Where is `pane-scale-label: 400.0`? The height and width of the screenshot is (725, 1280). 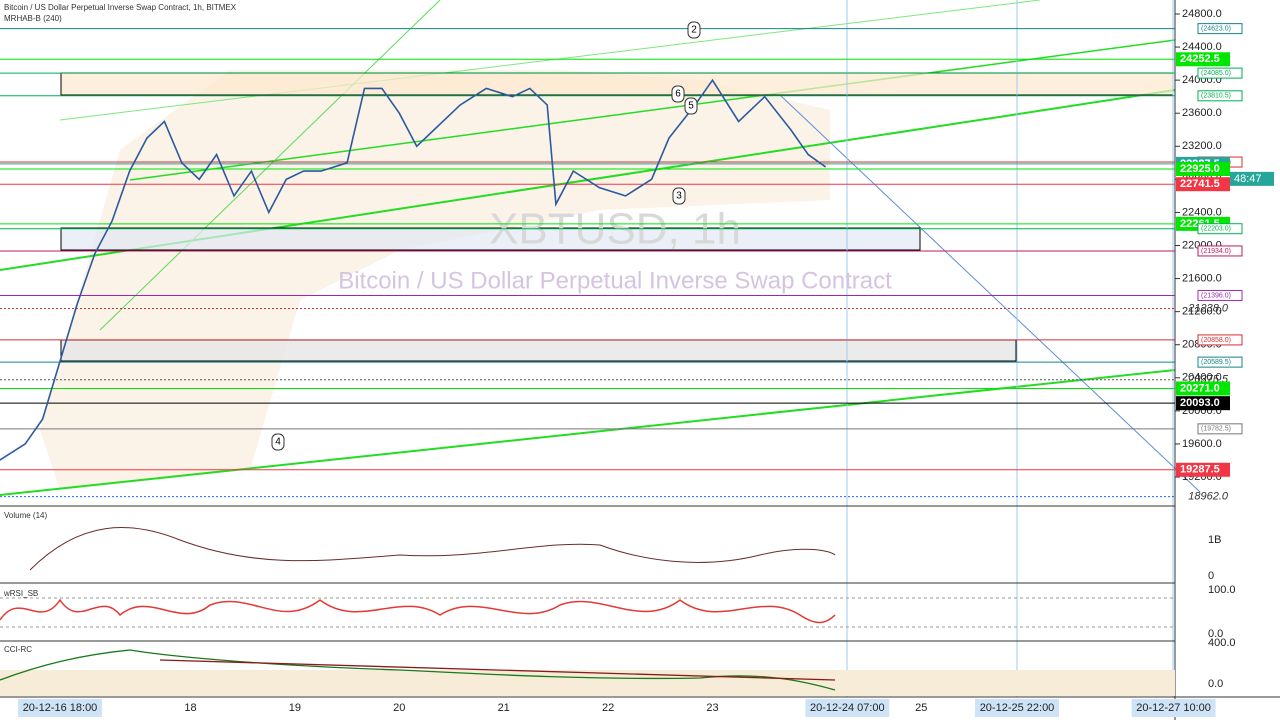
pane-scale-label: 400.0 is located at coordinates (1222, 643).